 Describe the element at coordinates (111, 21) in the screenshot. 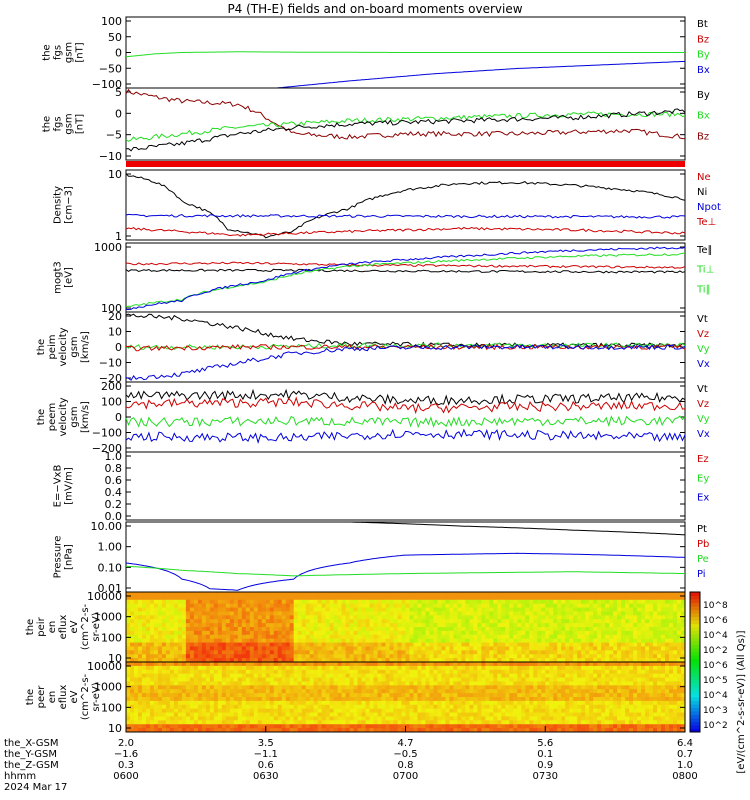

I see `y-tick-label: 100` at that location.